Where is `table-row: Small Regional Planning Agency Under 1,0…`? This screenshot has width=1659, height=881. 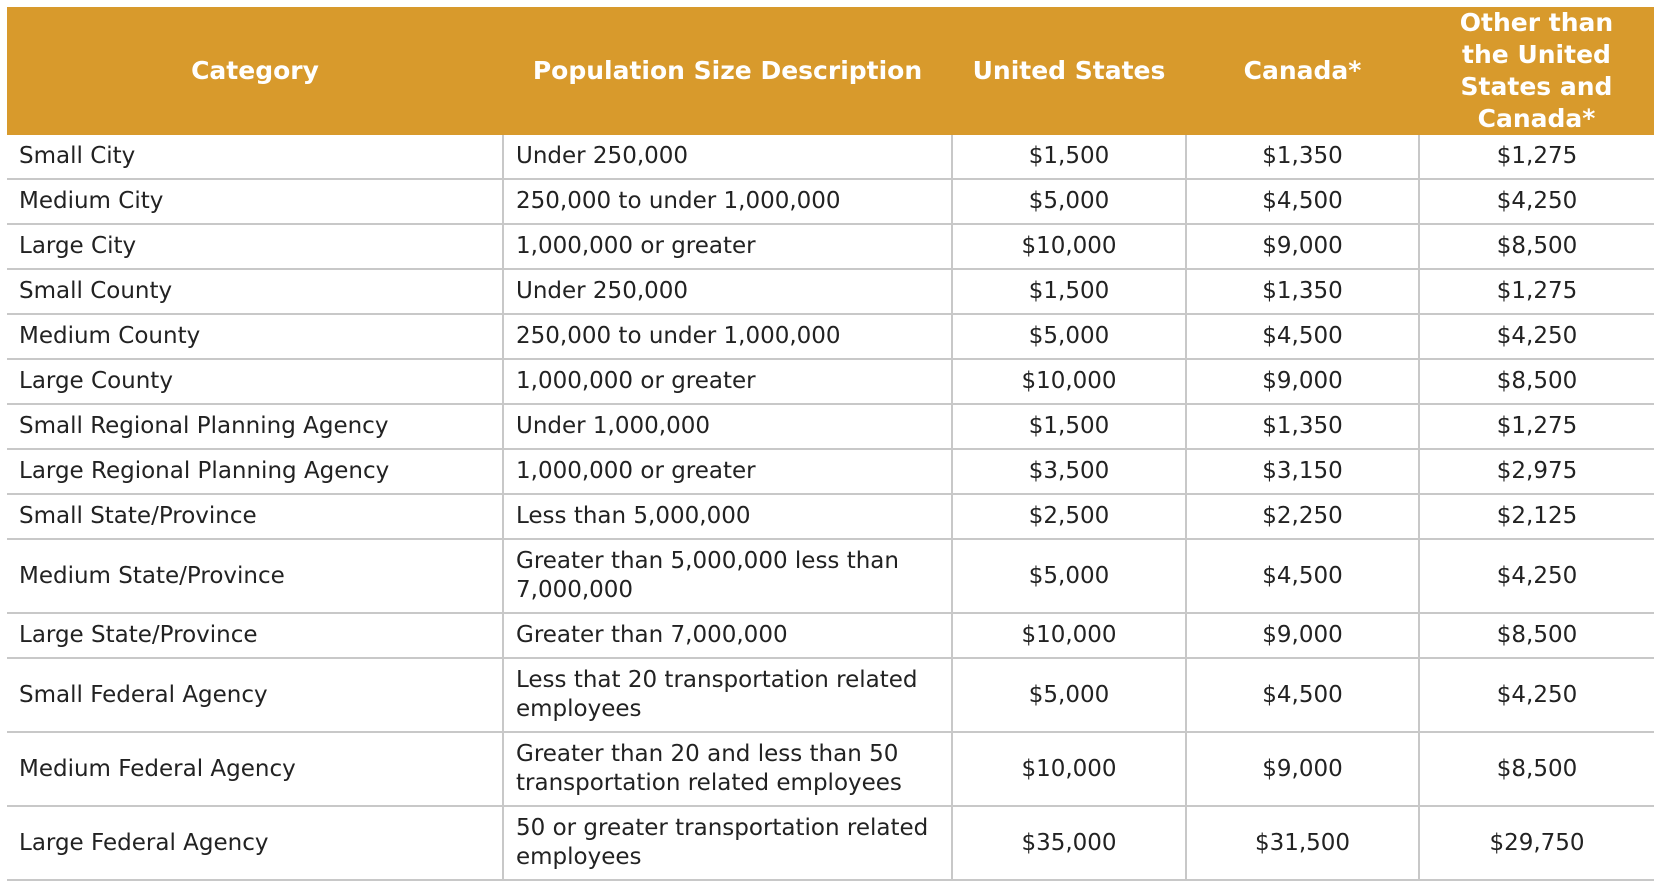
table-row: Small Regional Planning Agency Under 1,0… is located at coordinates (830, 427).